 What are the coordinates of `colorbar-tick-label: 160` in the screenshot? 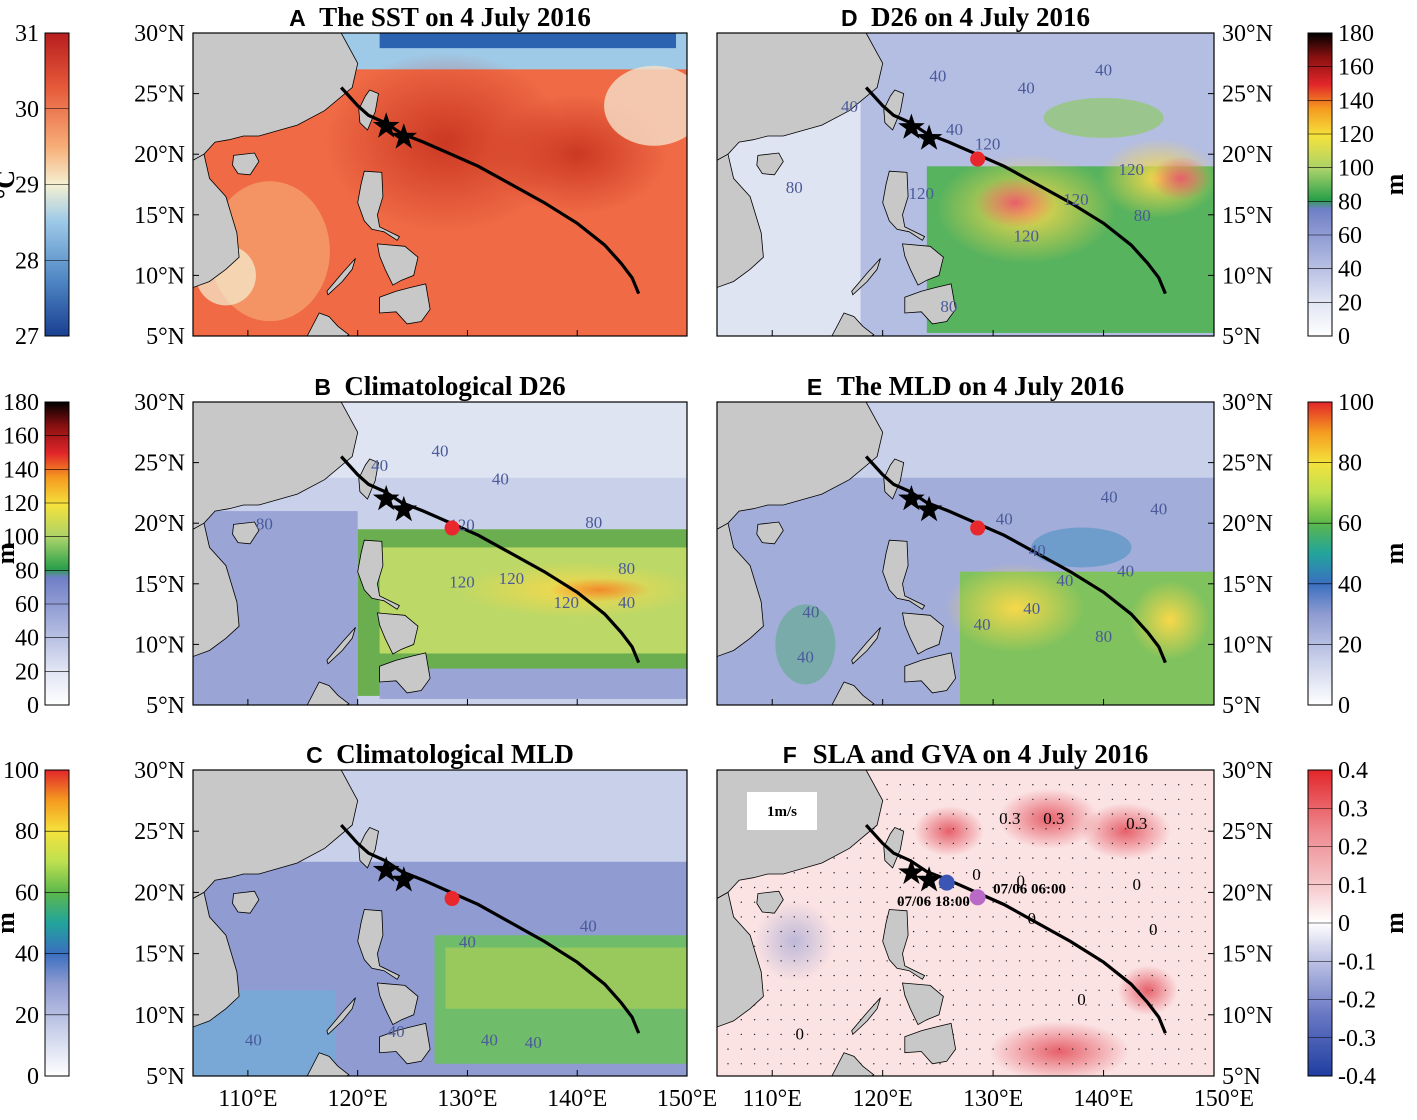 It's located at (1356, 68).